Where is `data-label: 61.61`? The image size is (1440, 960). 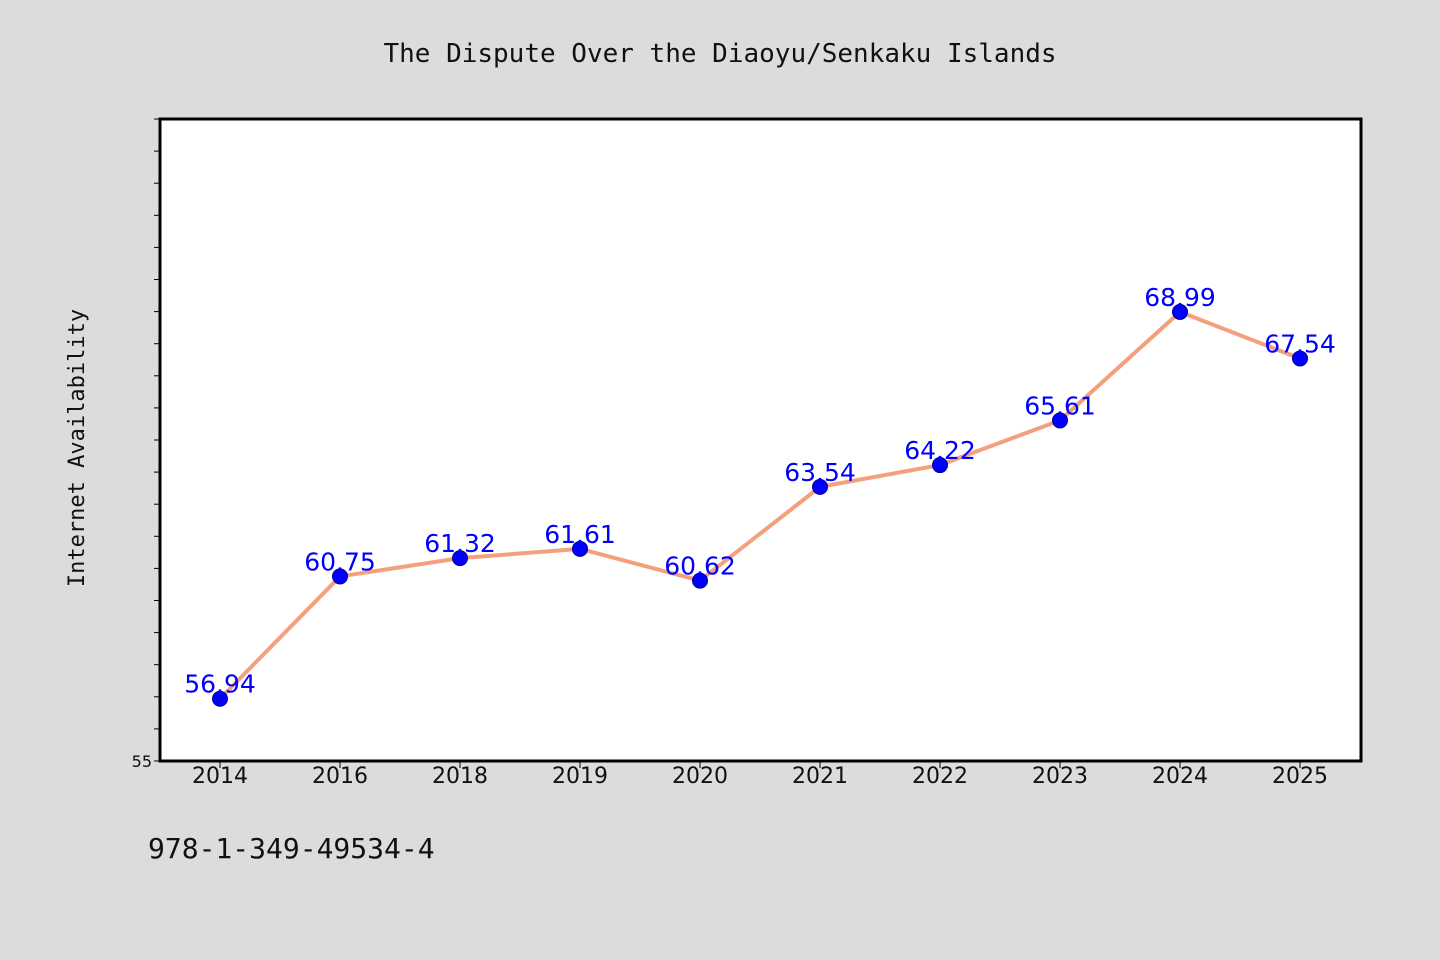 data-label: 61.61 is located at coordinates (580, 534).